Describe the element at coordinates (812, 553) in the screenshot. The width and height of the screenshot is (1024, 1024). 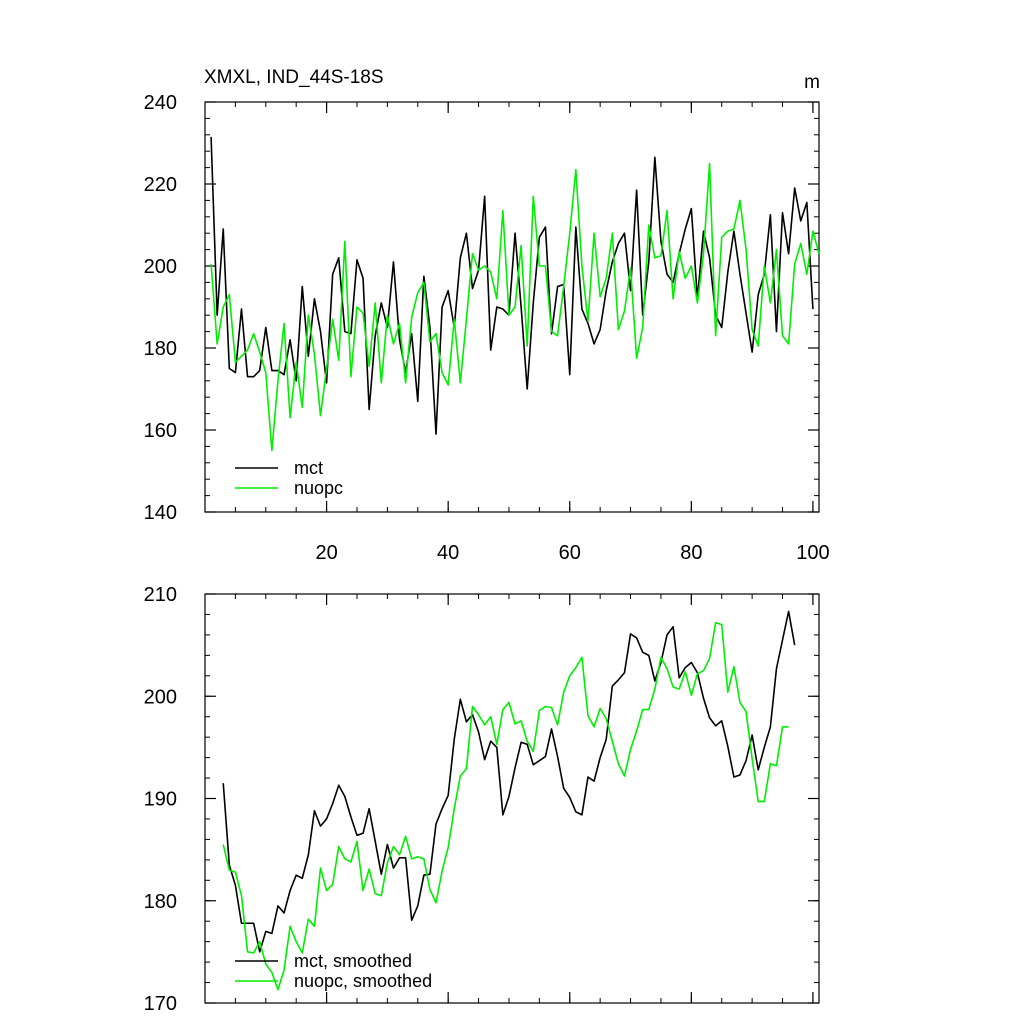
I see `x-tick-label: 100` at that location.